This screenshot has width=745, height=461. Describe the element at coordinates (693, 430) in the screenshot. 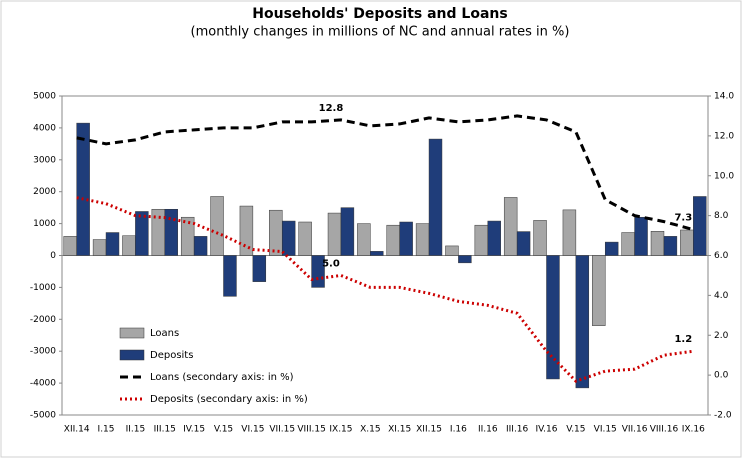

I see `x-tick-label: IX.16` at that location.